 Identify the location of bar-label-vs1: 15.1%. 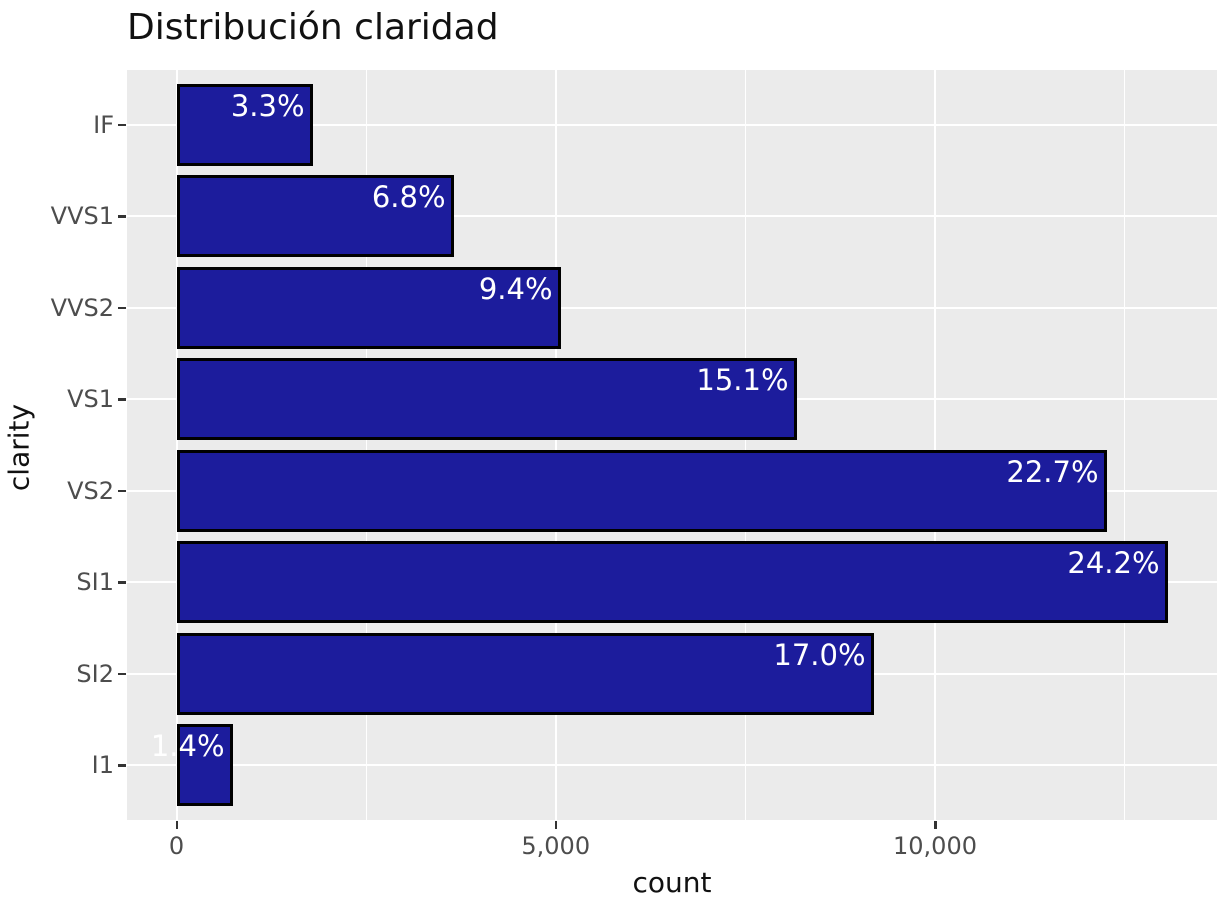
(742, 380).